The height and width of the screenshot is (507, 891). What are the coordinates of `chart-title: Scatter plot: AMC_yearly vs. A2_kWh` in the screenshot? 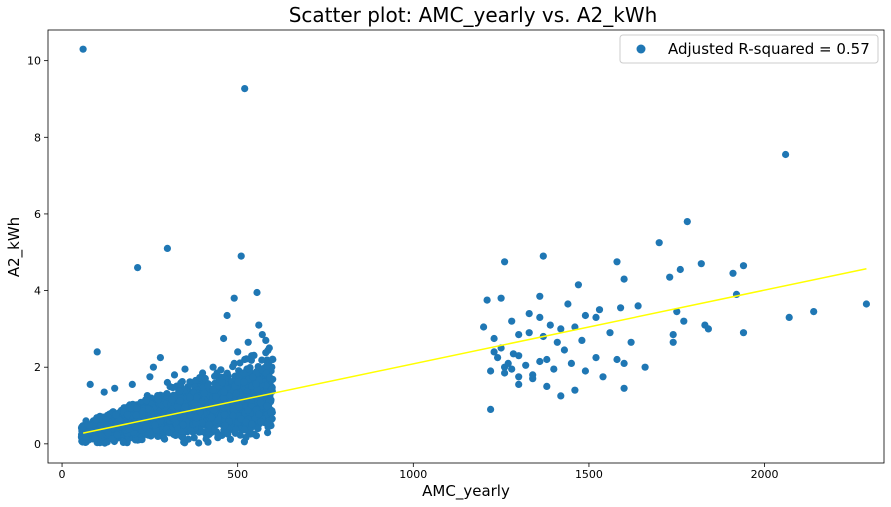 It's located at (473, 15).